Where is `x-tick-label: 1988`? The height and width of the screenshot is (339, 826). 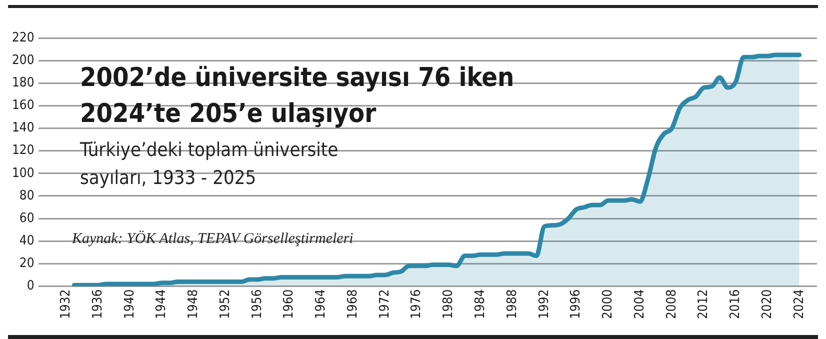
x-tick-label: 1988 is located at coordinates (512, 304).